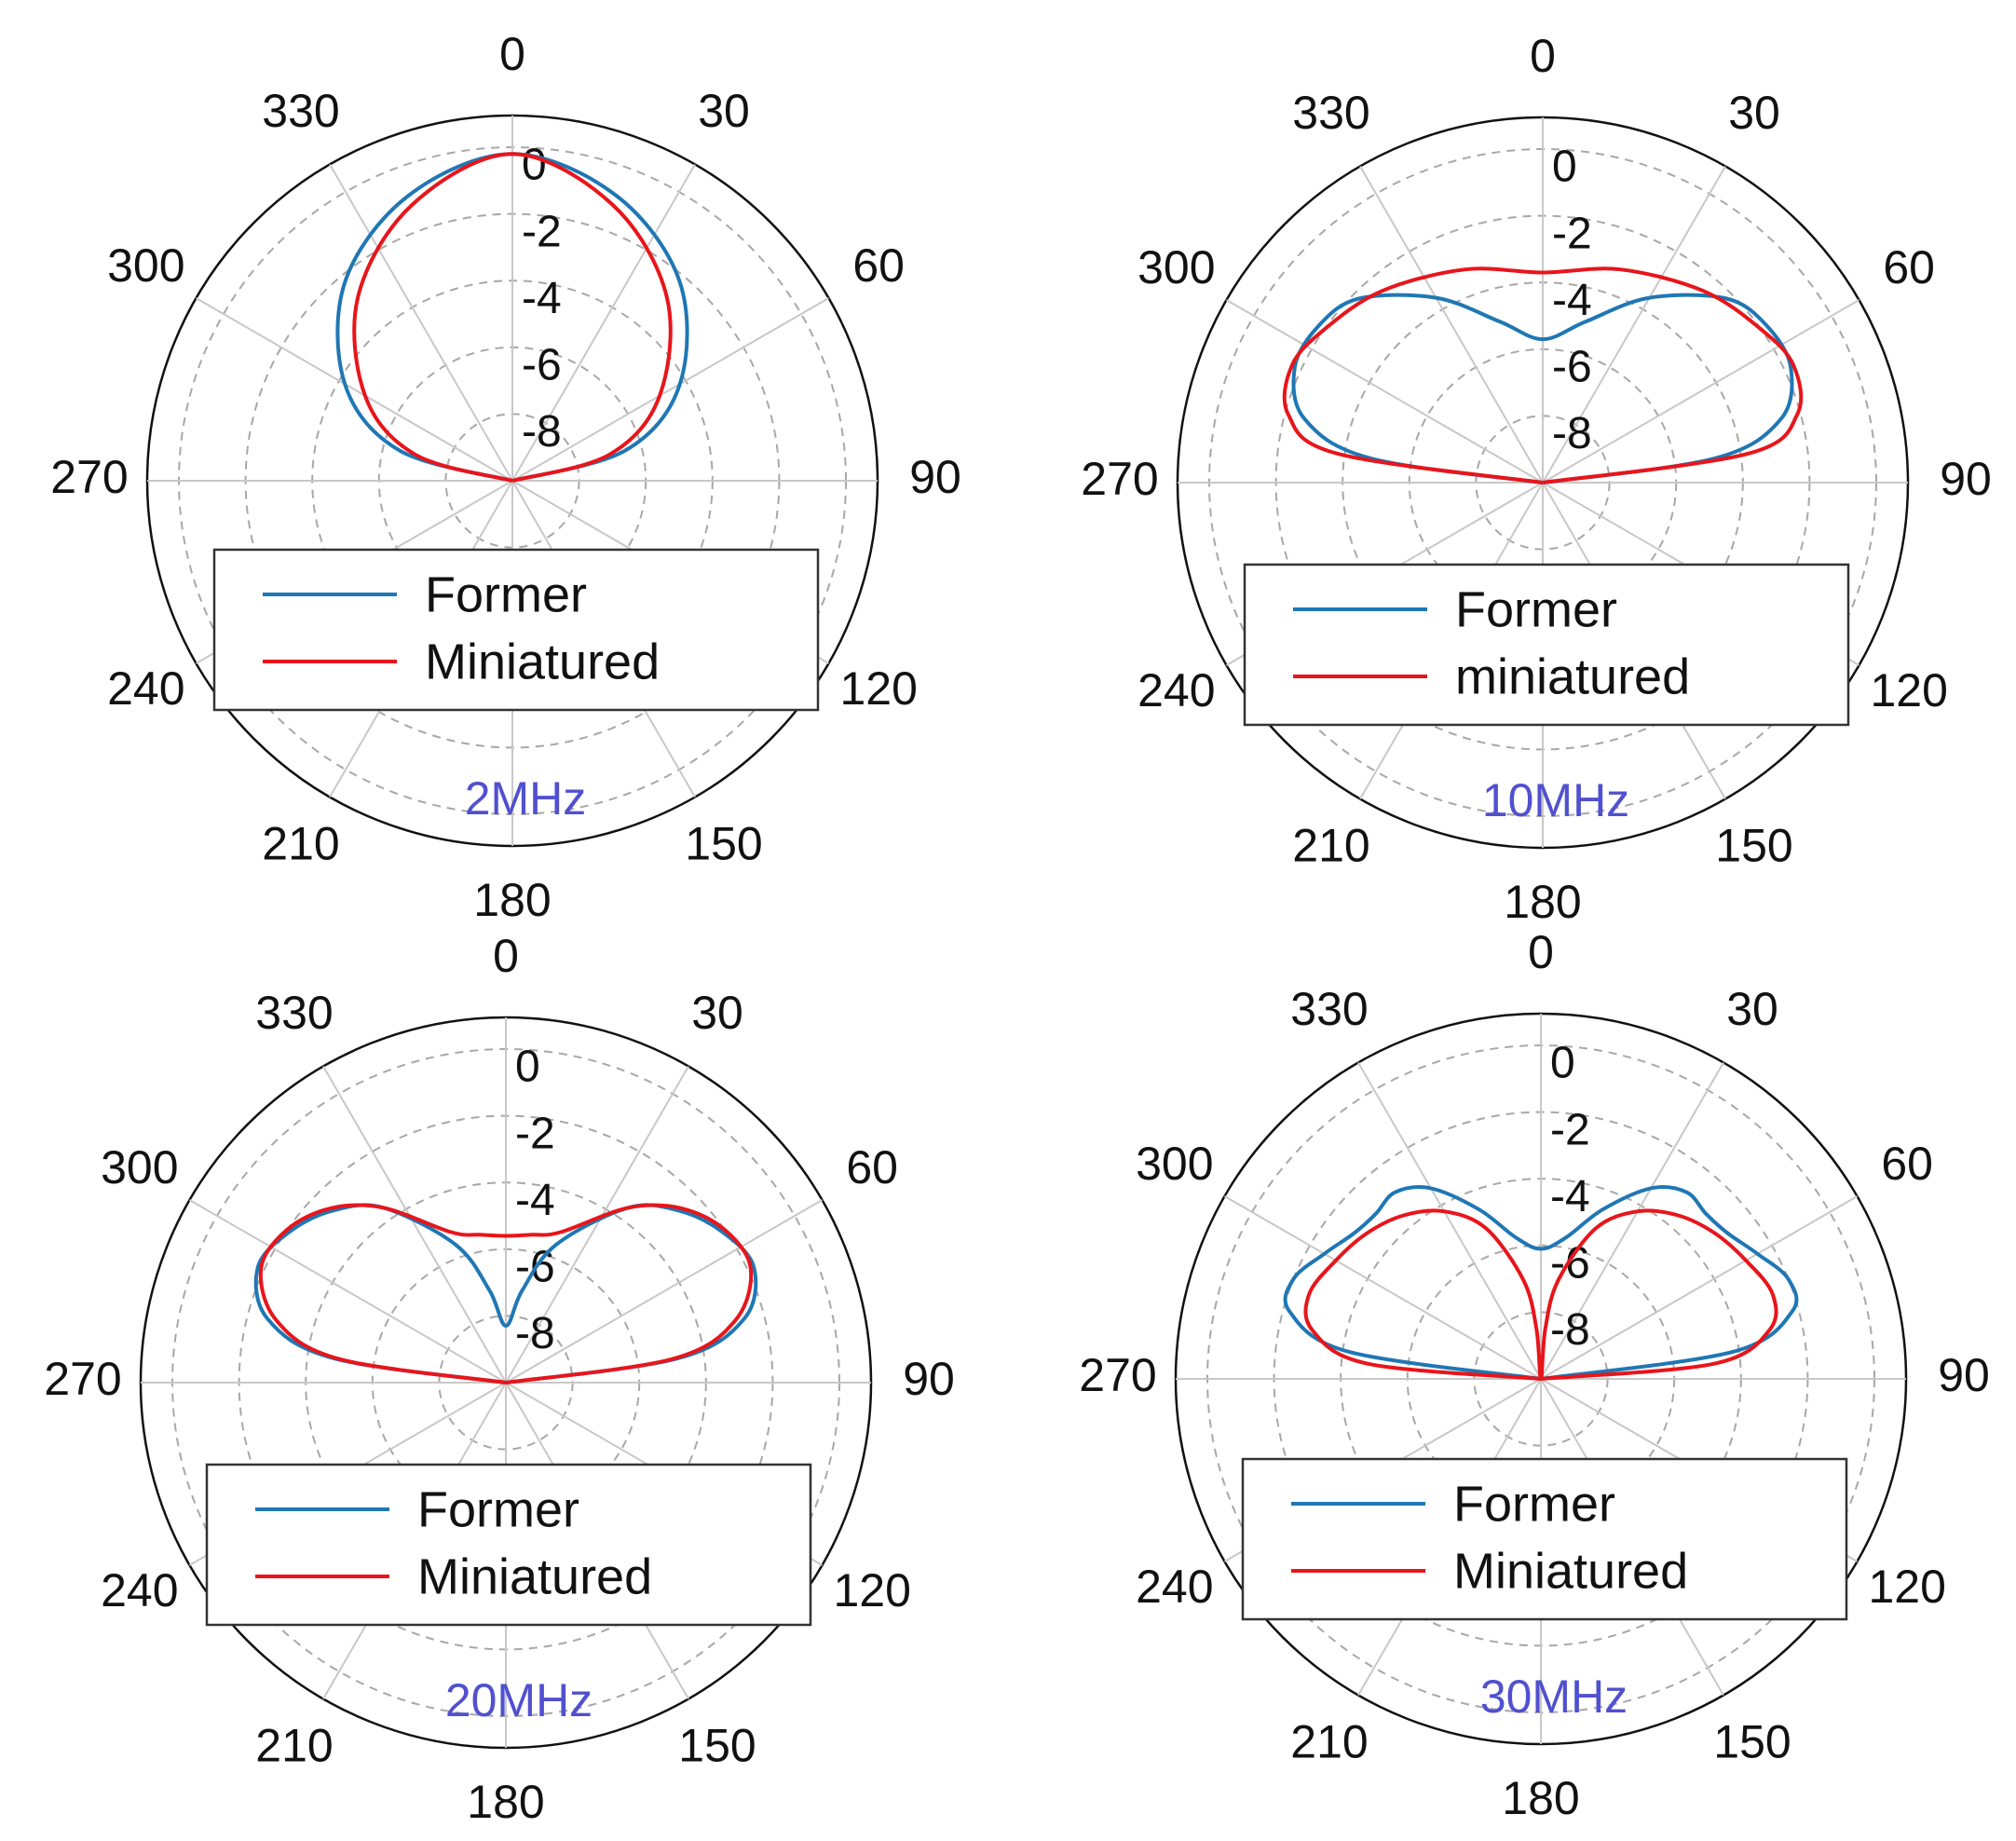 The height and width of the screenshot is (1841, 2016). What do you see at coordinates (519, 1700) in the screenshot?
I see `frequency-label: 20MHz` at bounding box center [519, 1700].